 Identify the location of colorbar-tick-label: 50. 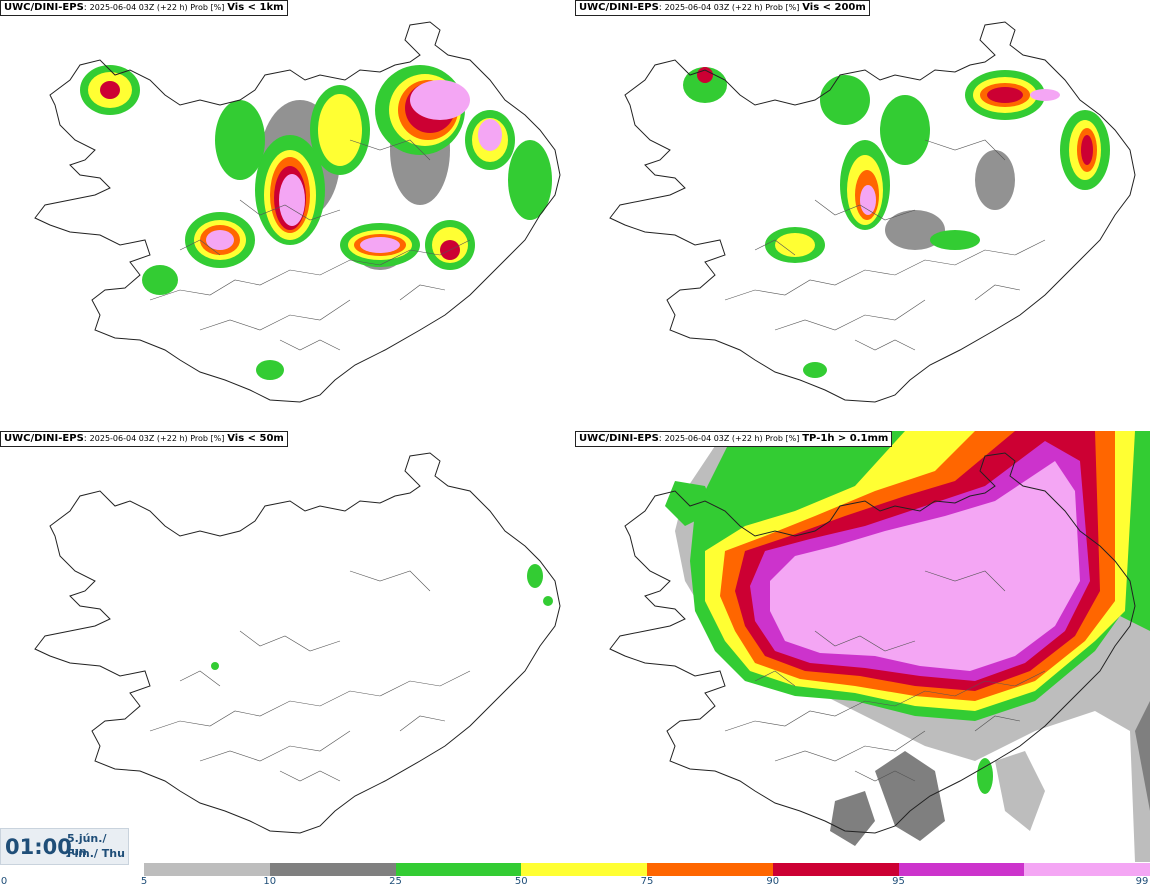
(521, 881).